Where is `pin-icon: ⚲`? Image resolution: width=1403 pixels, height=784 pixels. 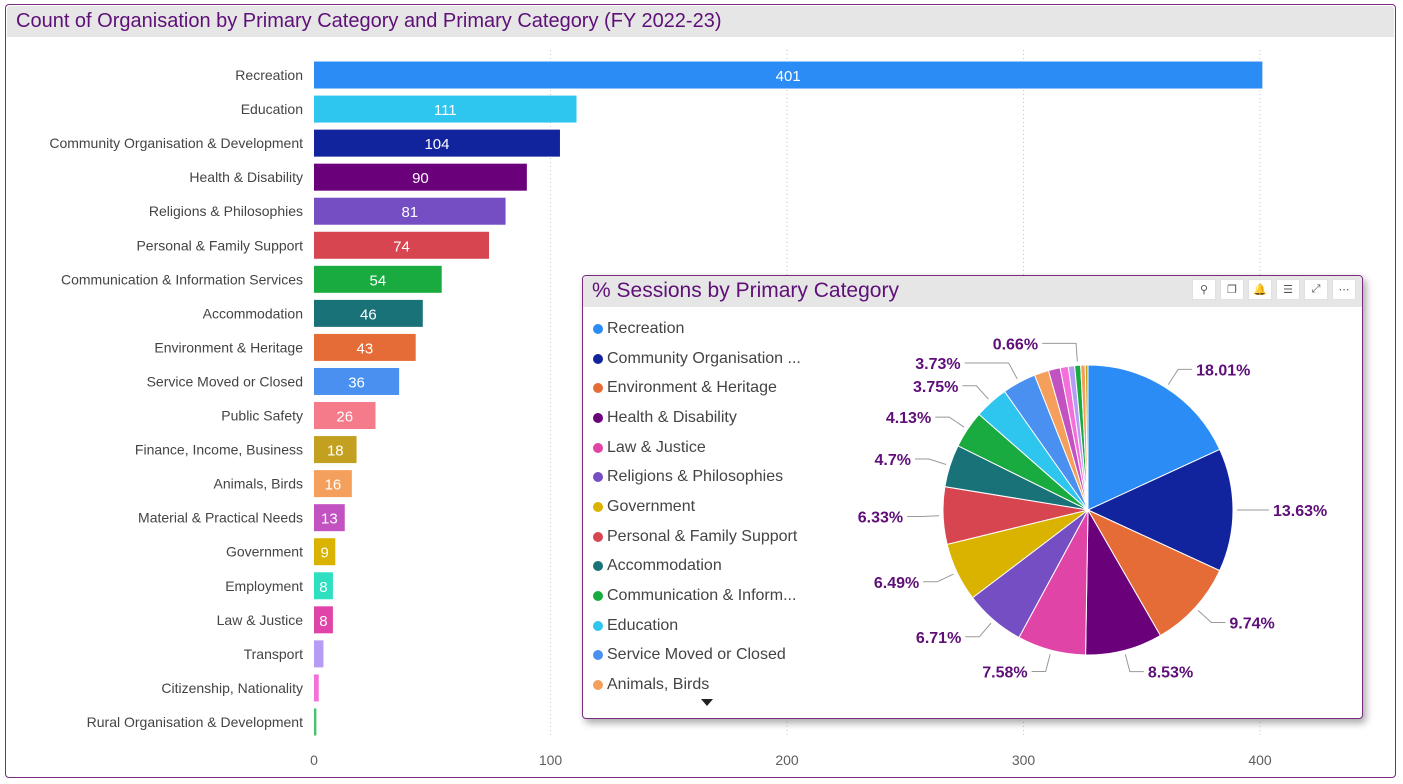 pin-icon: ⚲ is located at coordinates (1204, 289).